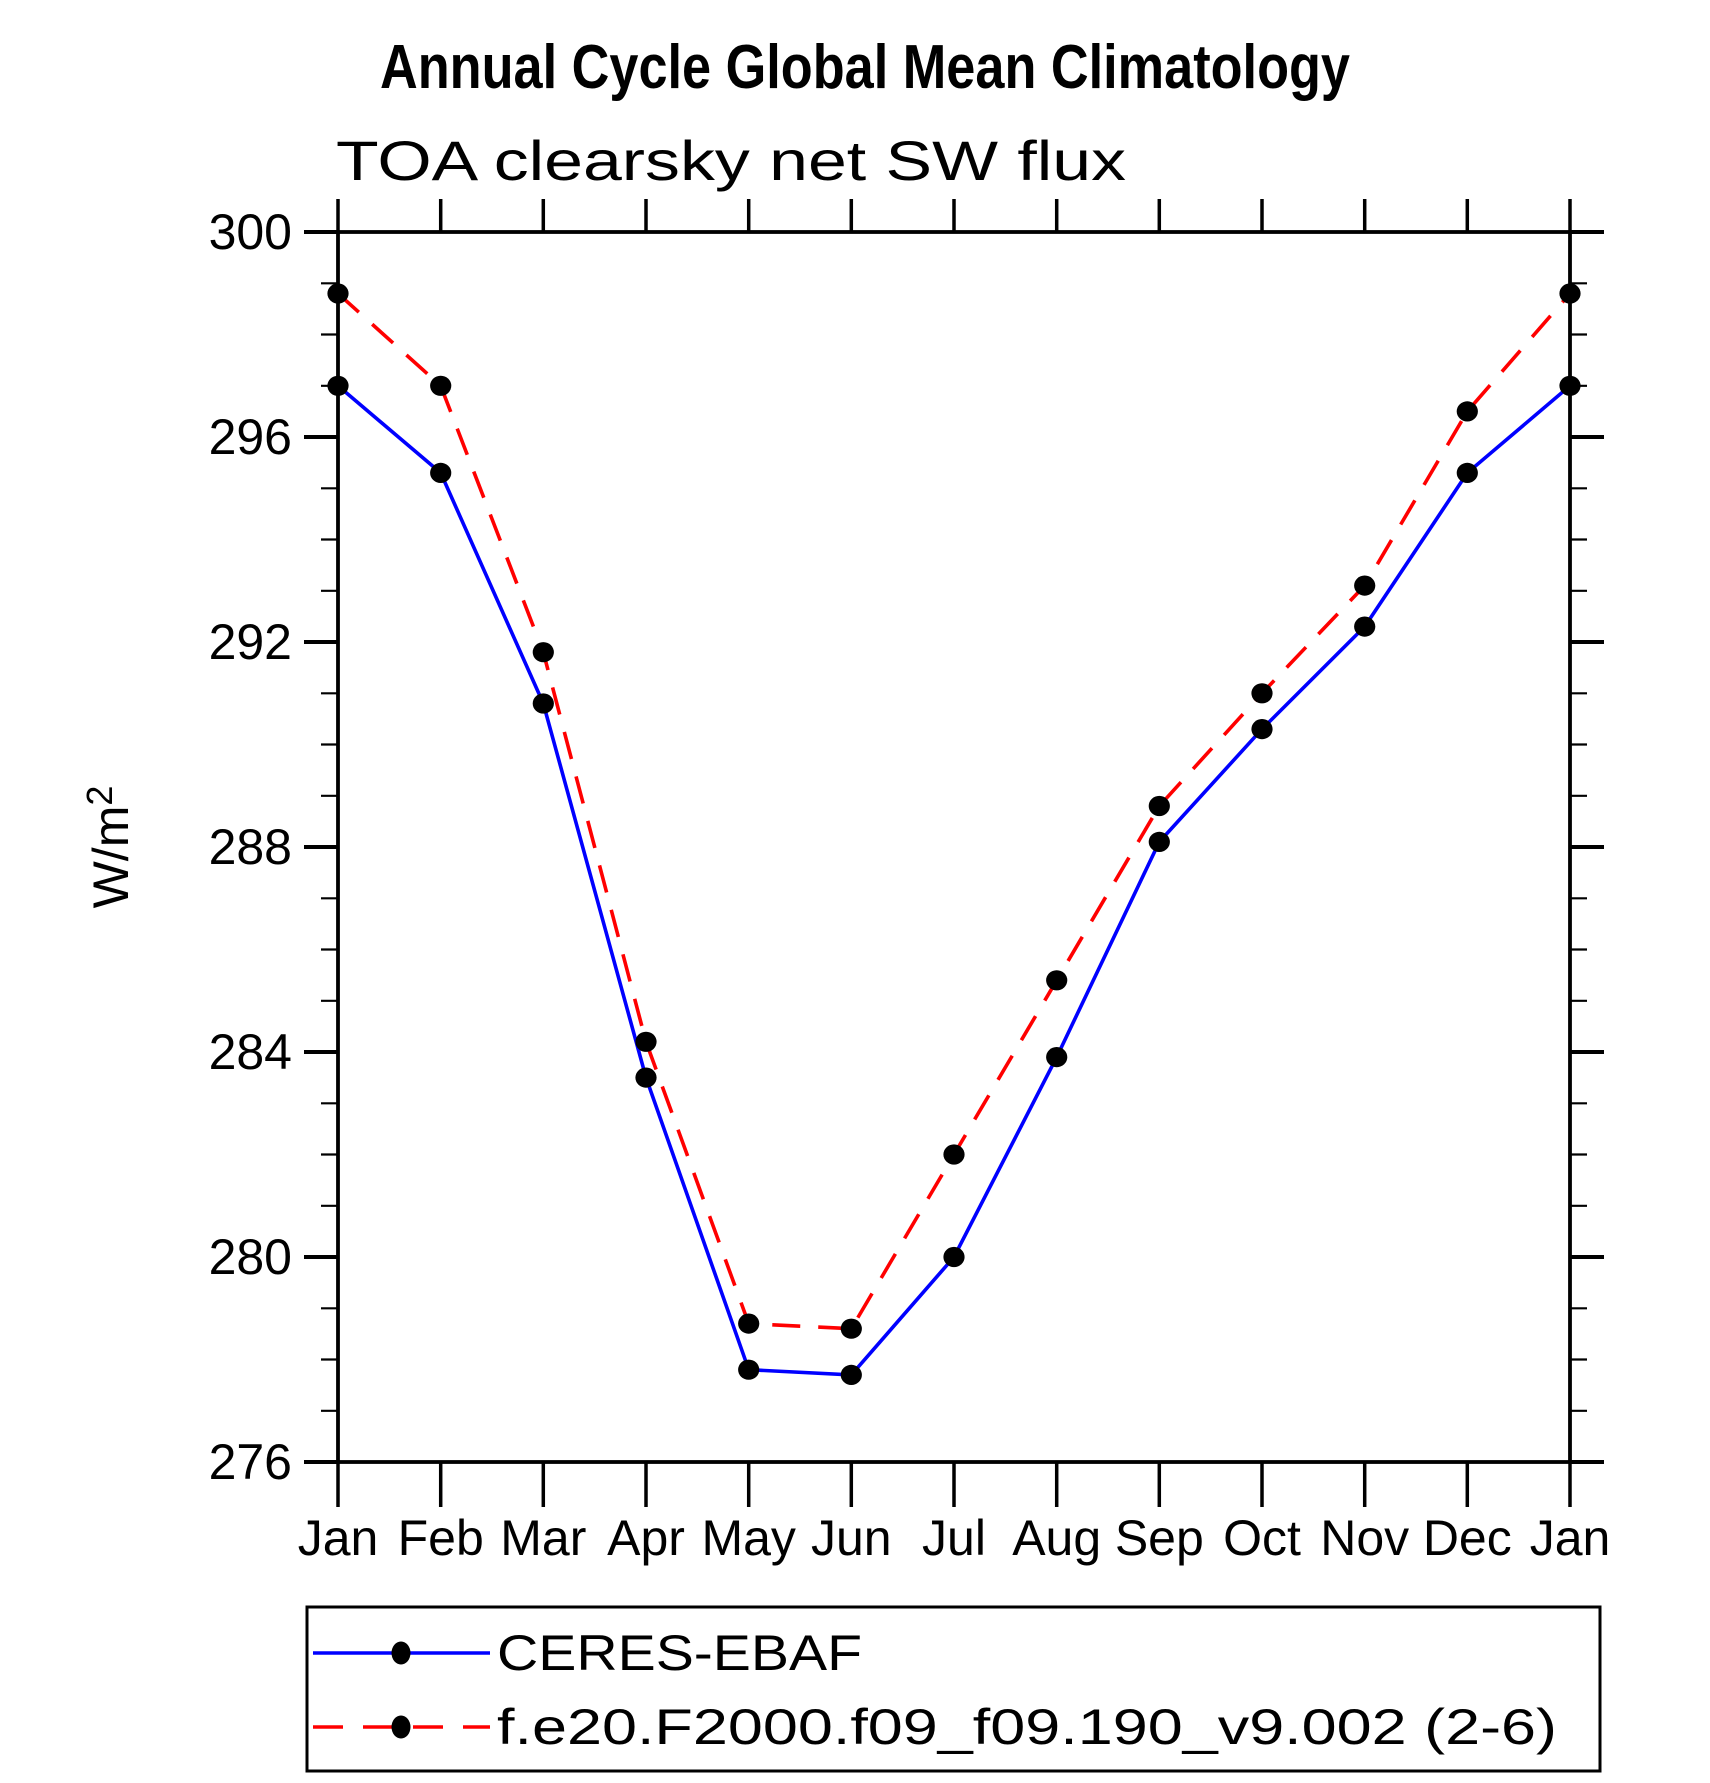 This screenshot has width=1710, height=1783. I want to click on legend-label-model-run: f.e20.F2000.f09_f09.190_v9.002 (2-6), so click(1027, 1727).